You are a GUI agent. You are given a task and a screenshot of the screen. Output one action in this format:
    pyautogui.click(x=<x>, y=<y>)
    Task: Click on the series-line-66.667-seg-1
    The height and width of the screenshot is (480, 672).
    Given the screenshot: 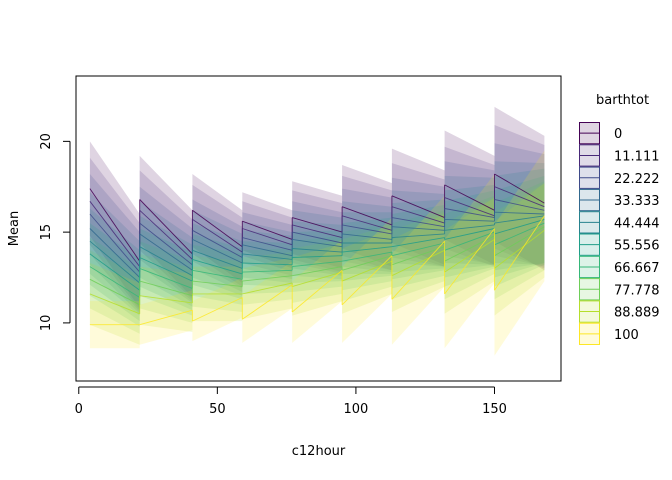 What is the action you would take?
    pyautogui.click(x=114, y=282)
    